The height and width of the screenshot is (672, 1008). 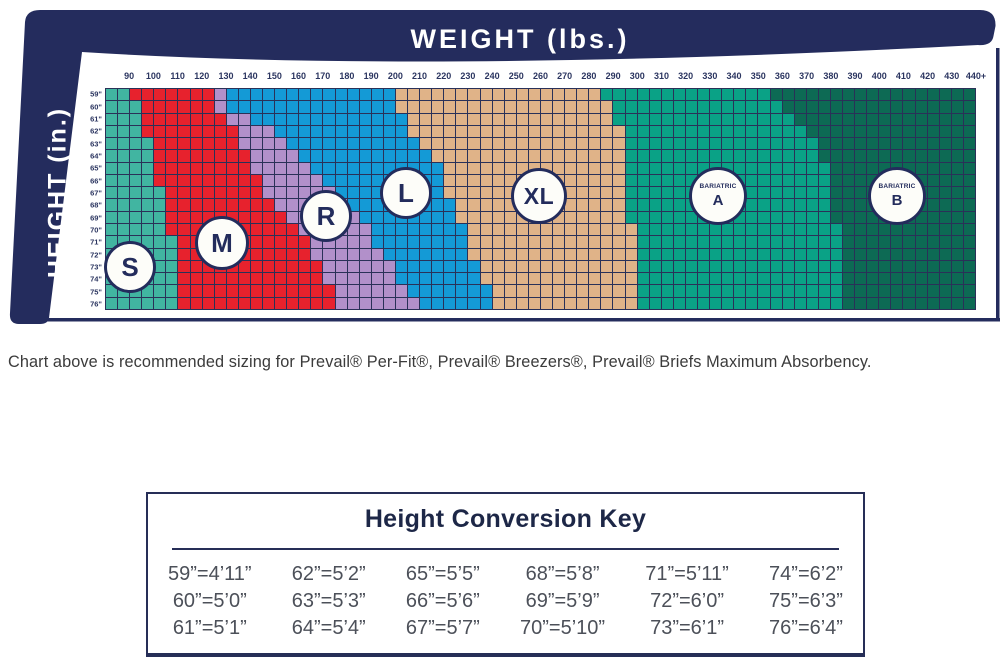 I want to click on height-tick-label: 59", so click(x=96, y=94).